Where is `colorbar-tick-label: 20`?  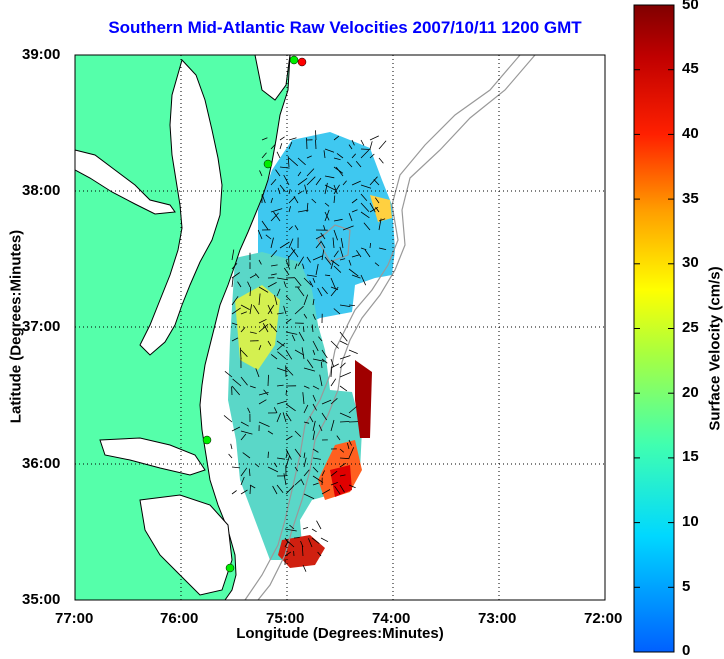 colorbar-tick-label: 20 is located at coordinates (690, 392).